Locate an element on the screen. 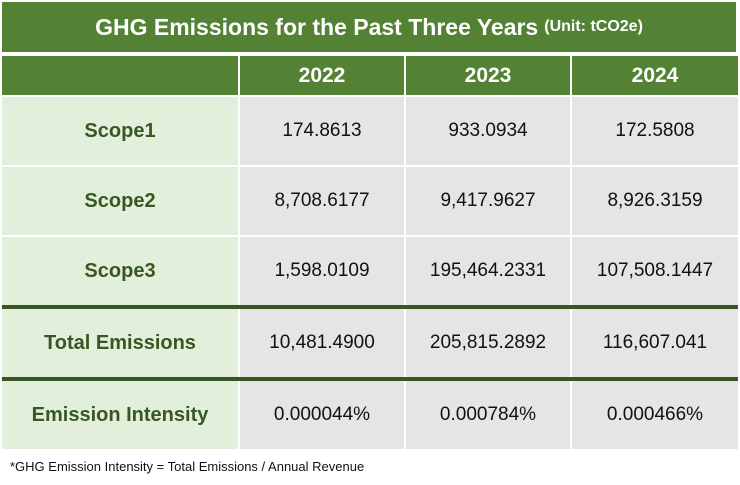 This screenshot has height=485, width=740. row-label-scope3: Scope3 is located at coordinates (120, 271).